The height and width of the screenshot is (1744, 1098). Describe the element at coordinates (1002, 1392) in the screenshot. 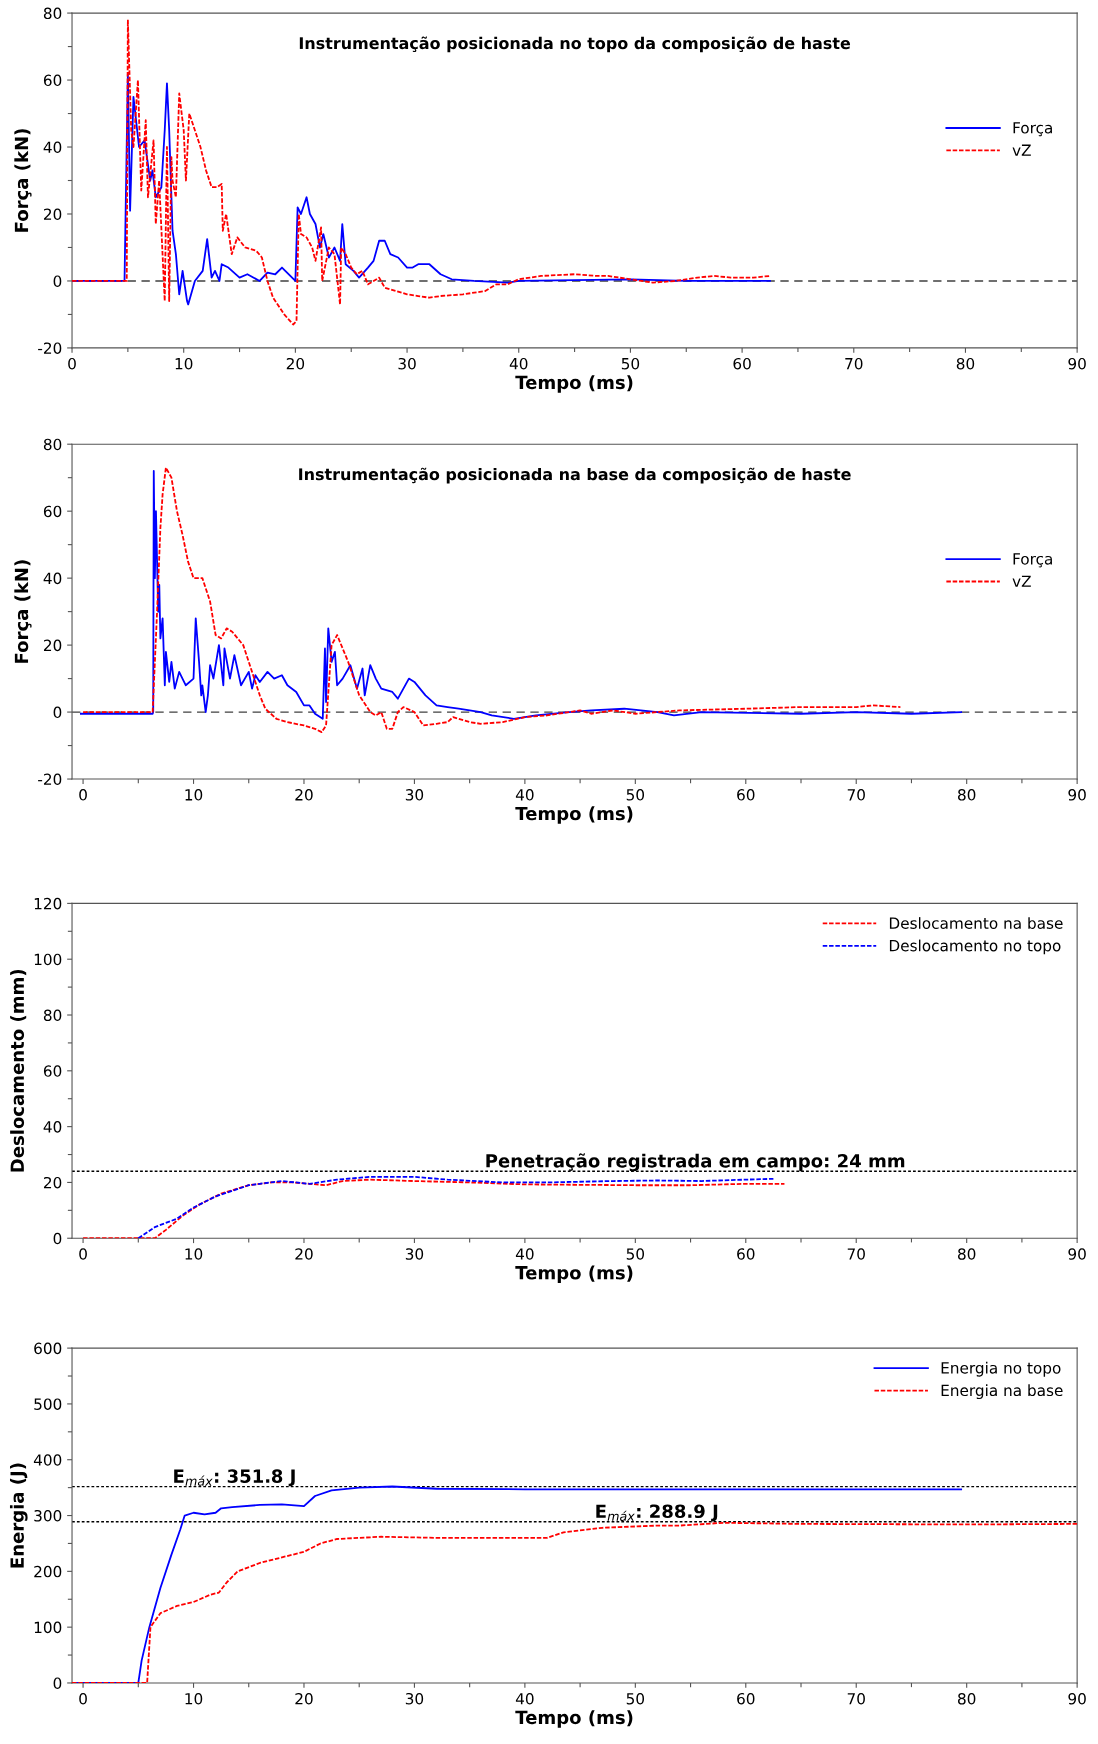

I see `legend-label: Energia na base` at that location.